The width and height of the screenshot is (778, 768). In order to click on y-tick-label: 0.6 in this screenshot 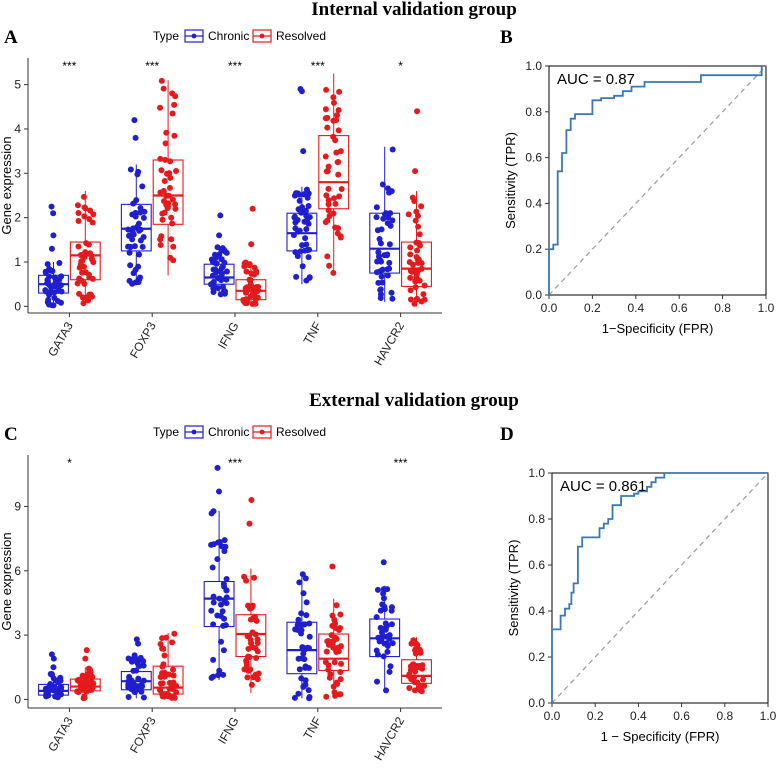, I will do `click(536, 565)`.